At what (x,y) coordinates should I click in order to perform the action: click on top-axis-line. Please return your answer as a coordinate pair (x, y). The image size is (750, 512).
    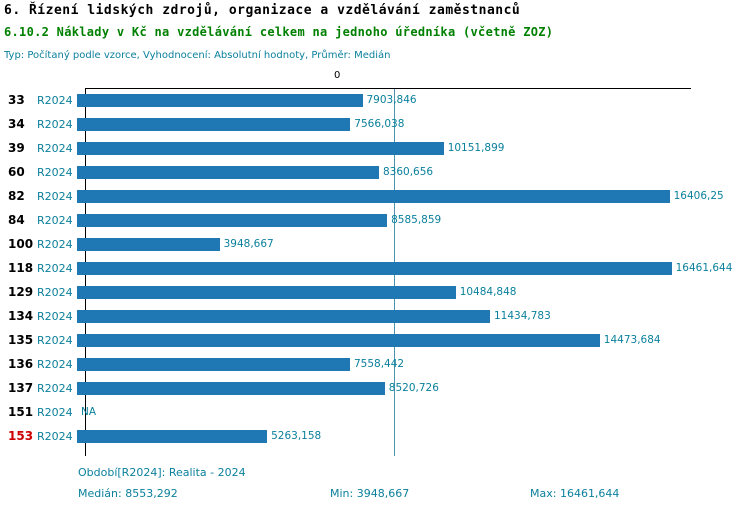
    Looking at the image, I should click on (388, 88).